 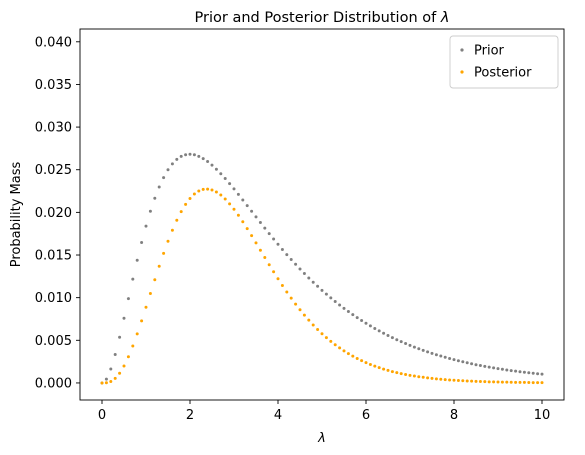 I want to click on y-tick-label: 0.020, so click(x=53, y=213).